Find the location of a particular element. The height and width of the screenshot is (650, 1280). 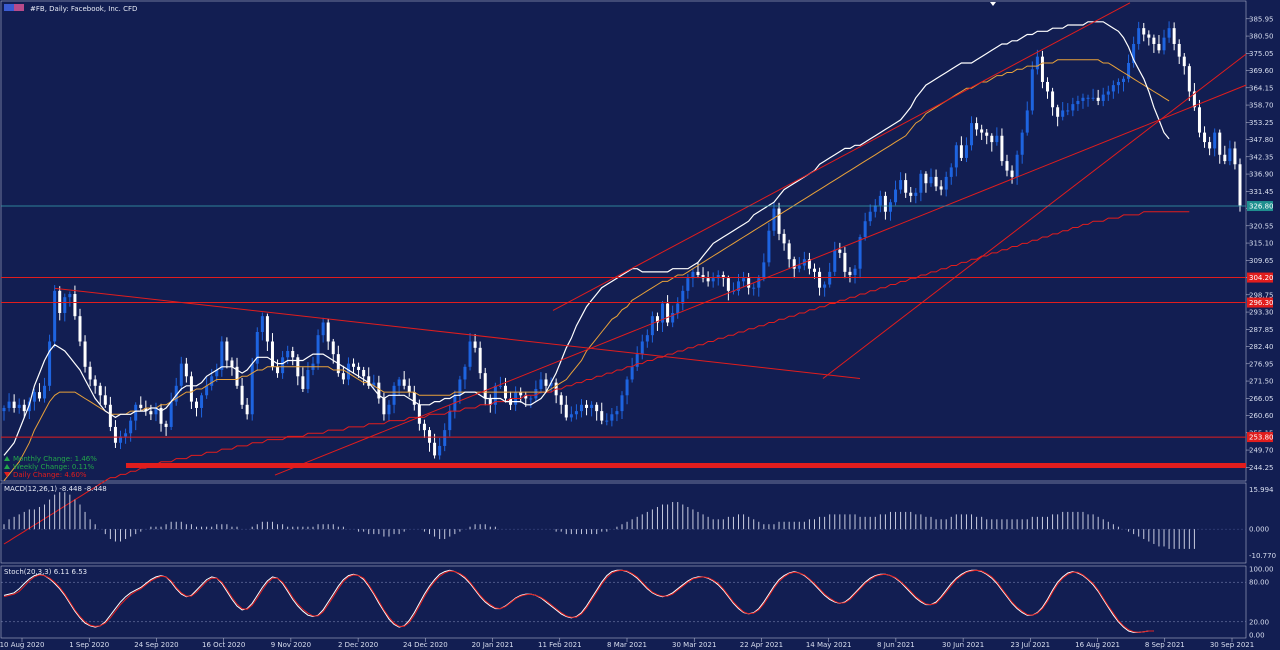

price-tick-label: 315.10 is located at coordinates (1261, 244).